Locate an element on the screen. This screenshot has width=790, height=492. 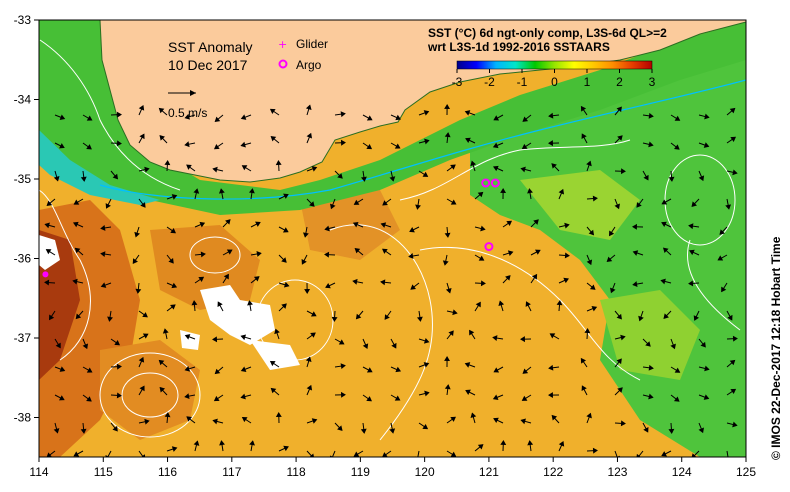
cold-upwelling-band is located at coordinates (99, 167).